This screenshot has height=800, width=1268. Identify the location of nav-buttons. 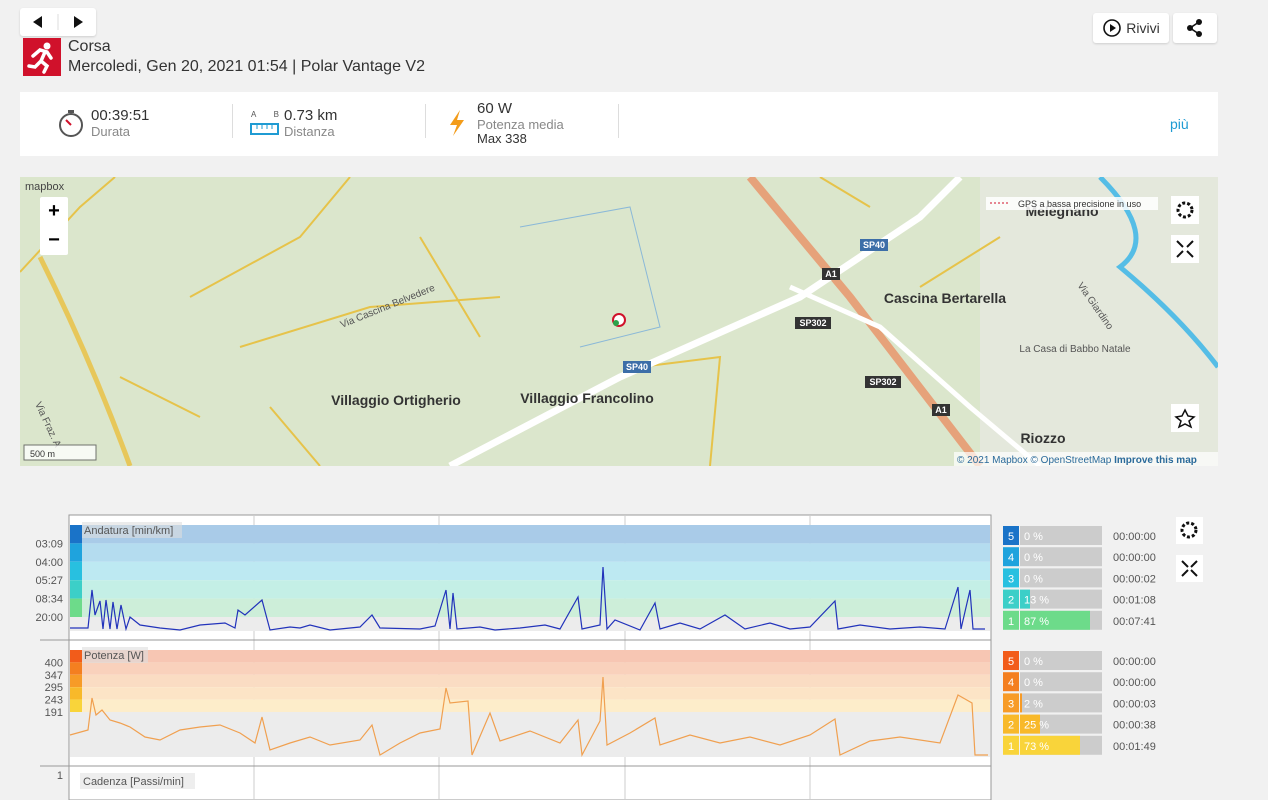
(58, 22).